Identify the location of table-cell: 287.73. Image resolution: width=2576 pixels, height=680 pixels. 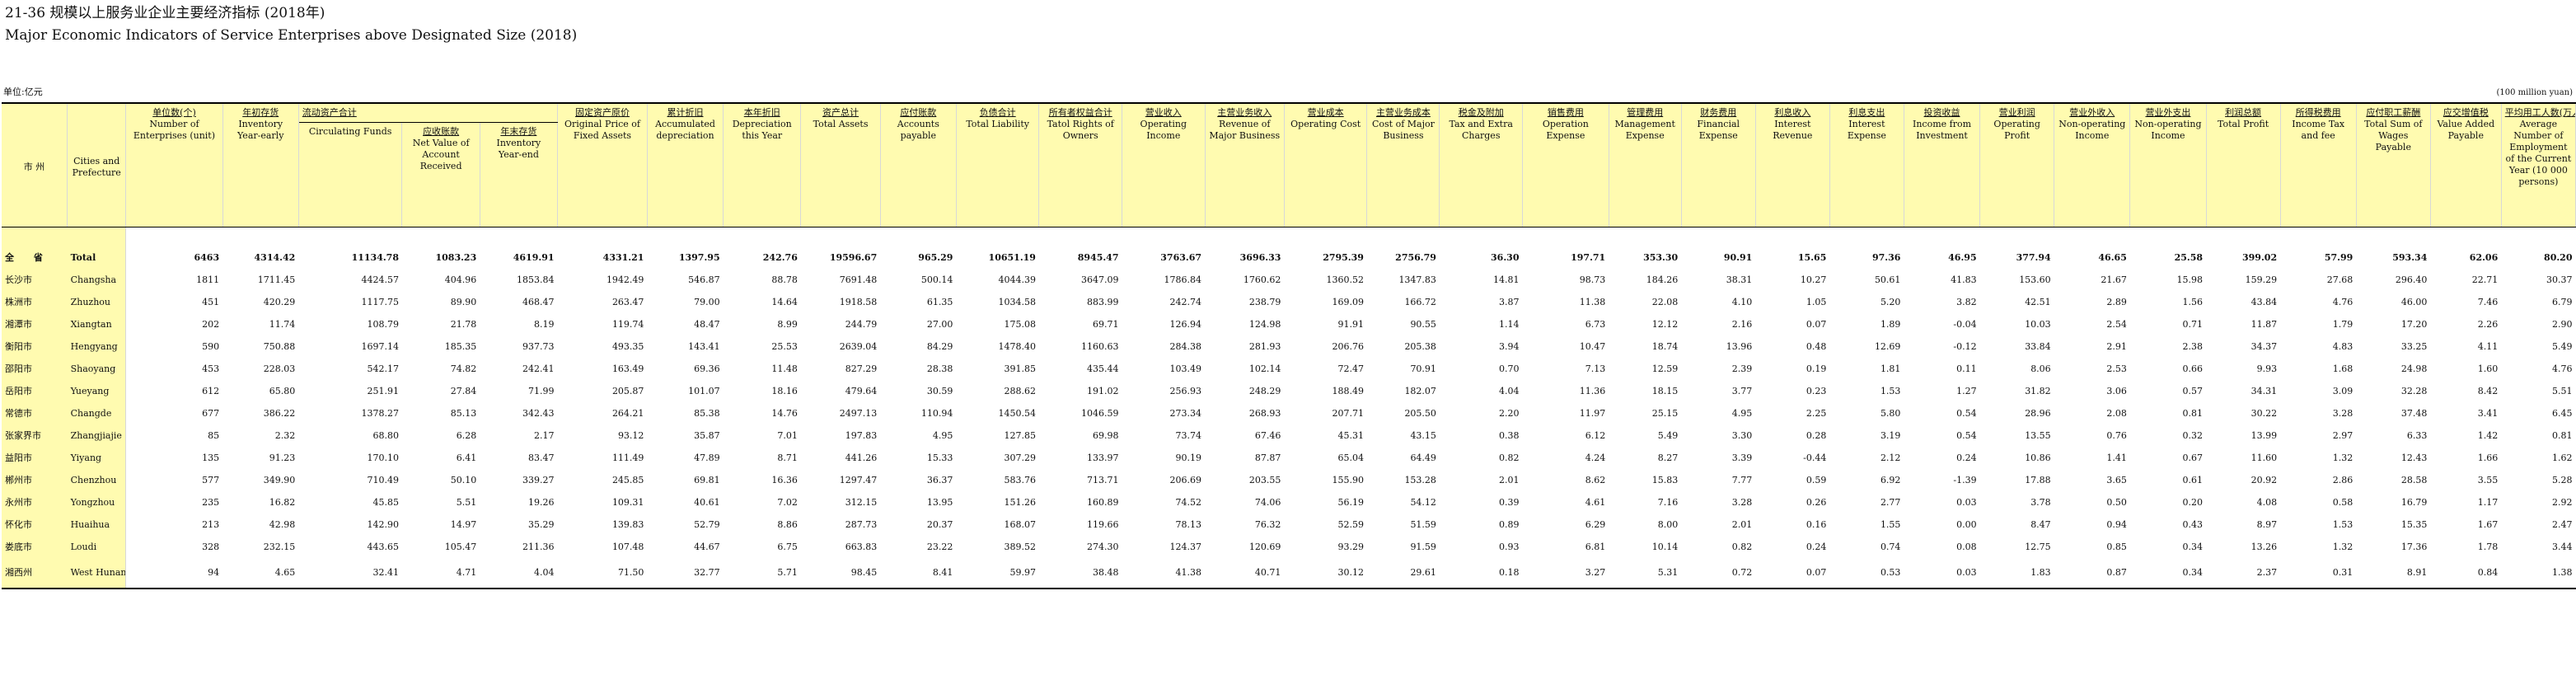
(861, 524).